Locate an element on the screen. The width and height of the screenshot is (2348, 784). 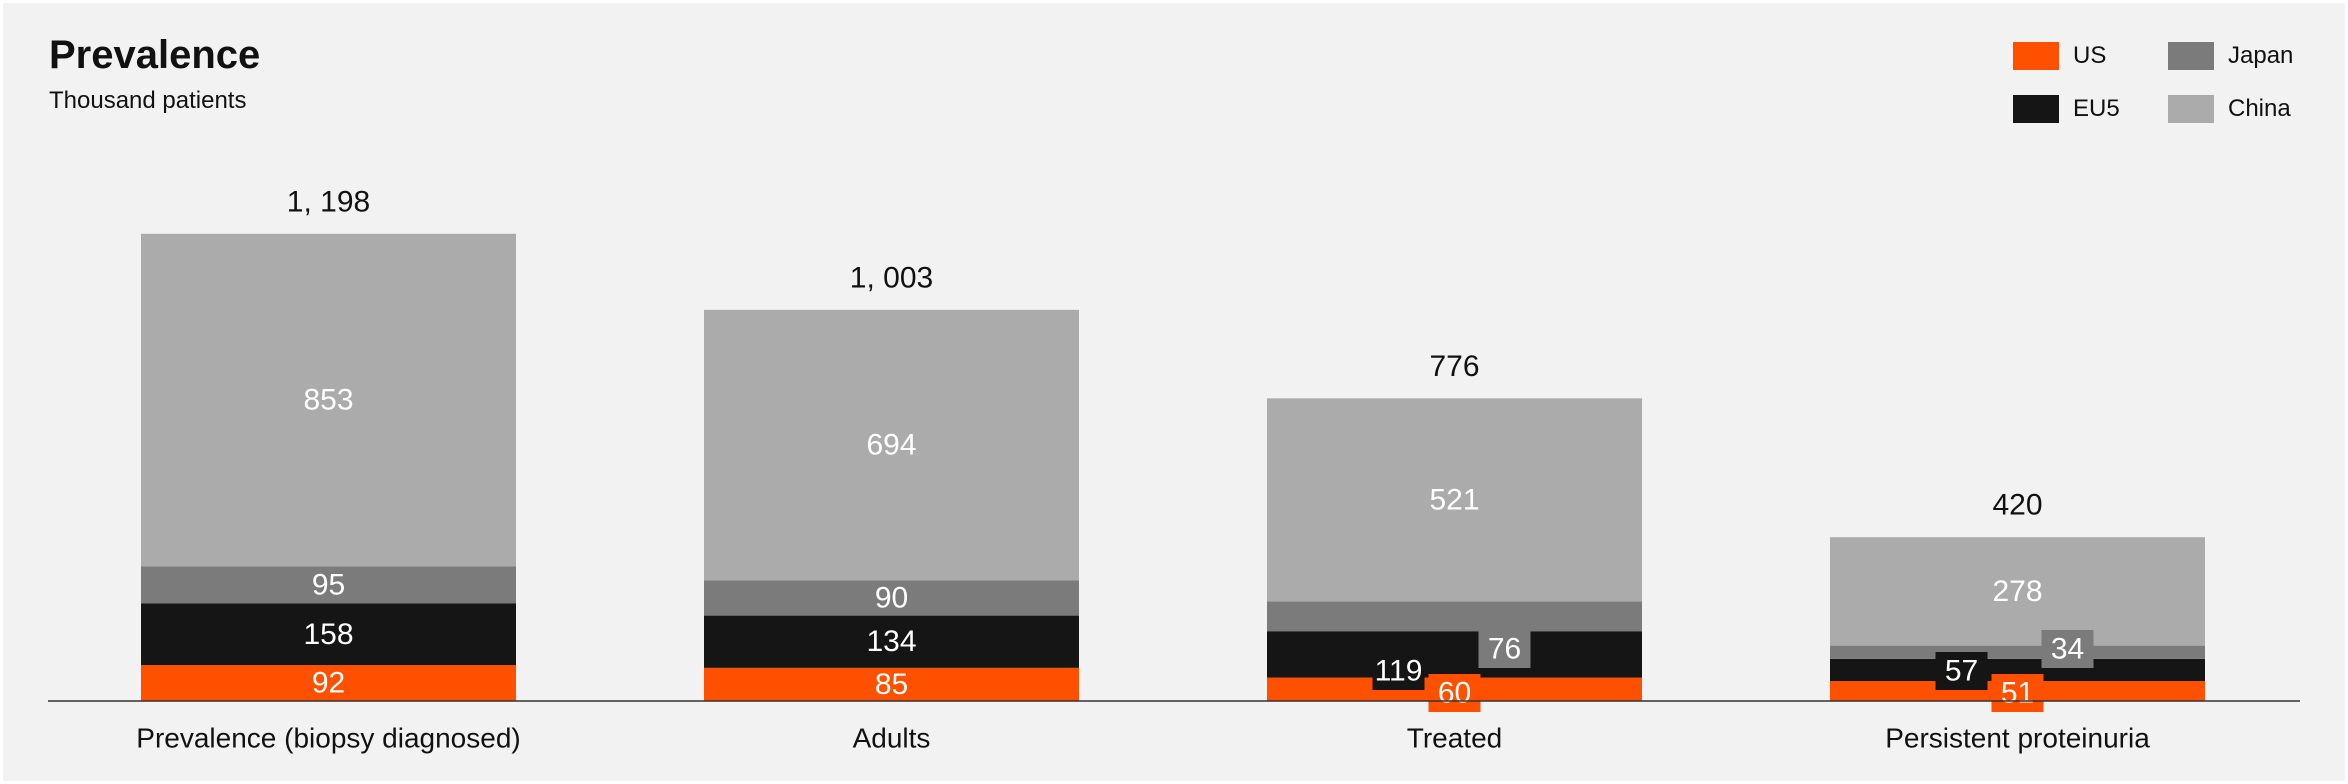
category-label-prevalence-biopsy-diagnosed: Prevalence (biopsy diagnosed) is located at coordinates (328, 738).